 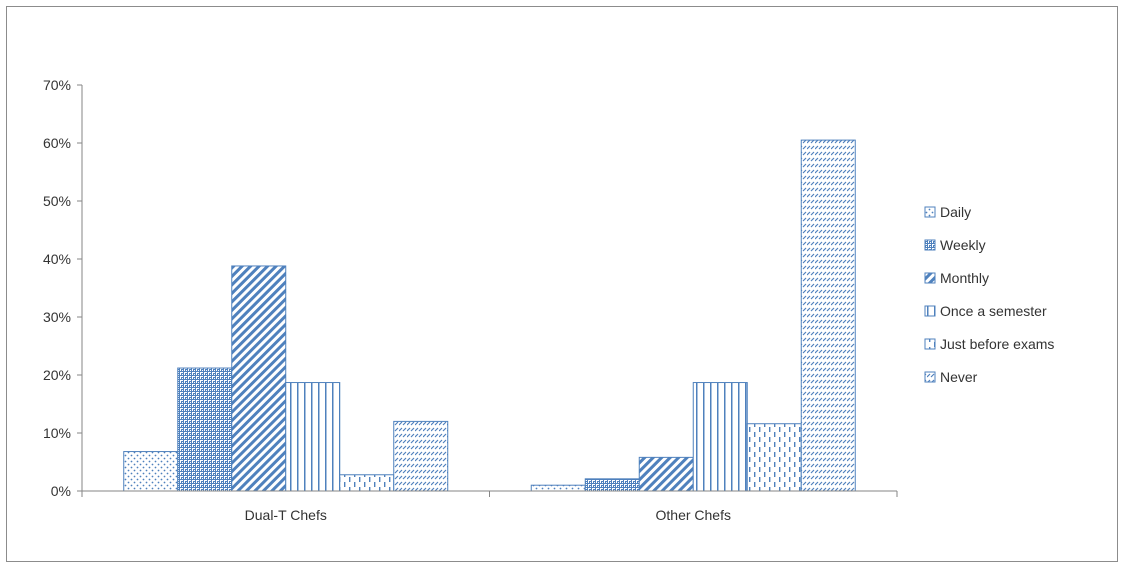 What do you see at coordinates (997, 344) in the screenshot?
I see `legend-label: Just before exams` at bounding box center [997, 344].